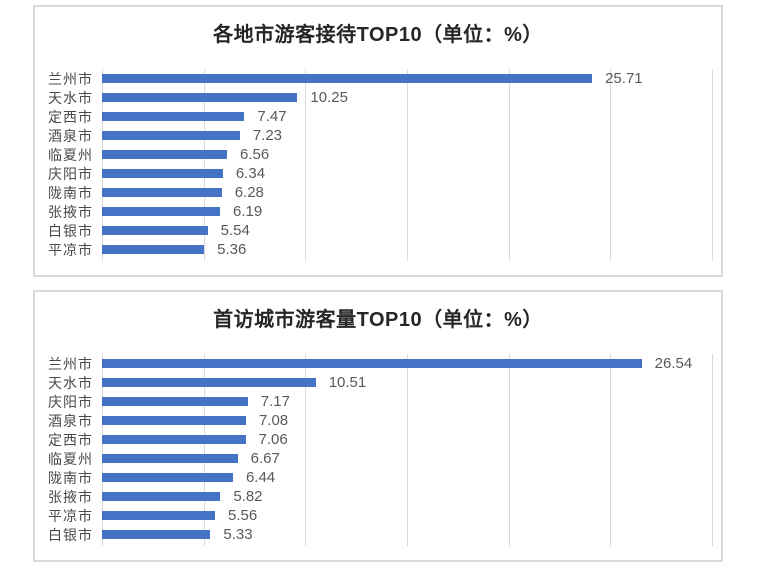 This screenshot has height=578, width=771. I want to click on bar-track: 6.19, so click(407, 211).